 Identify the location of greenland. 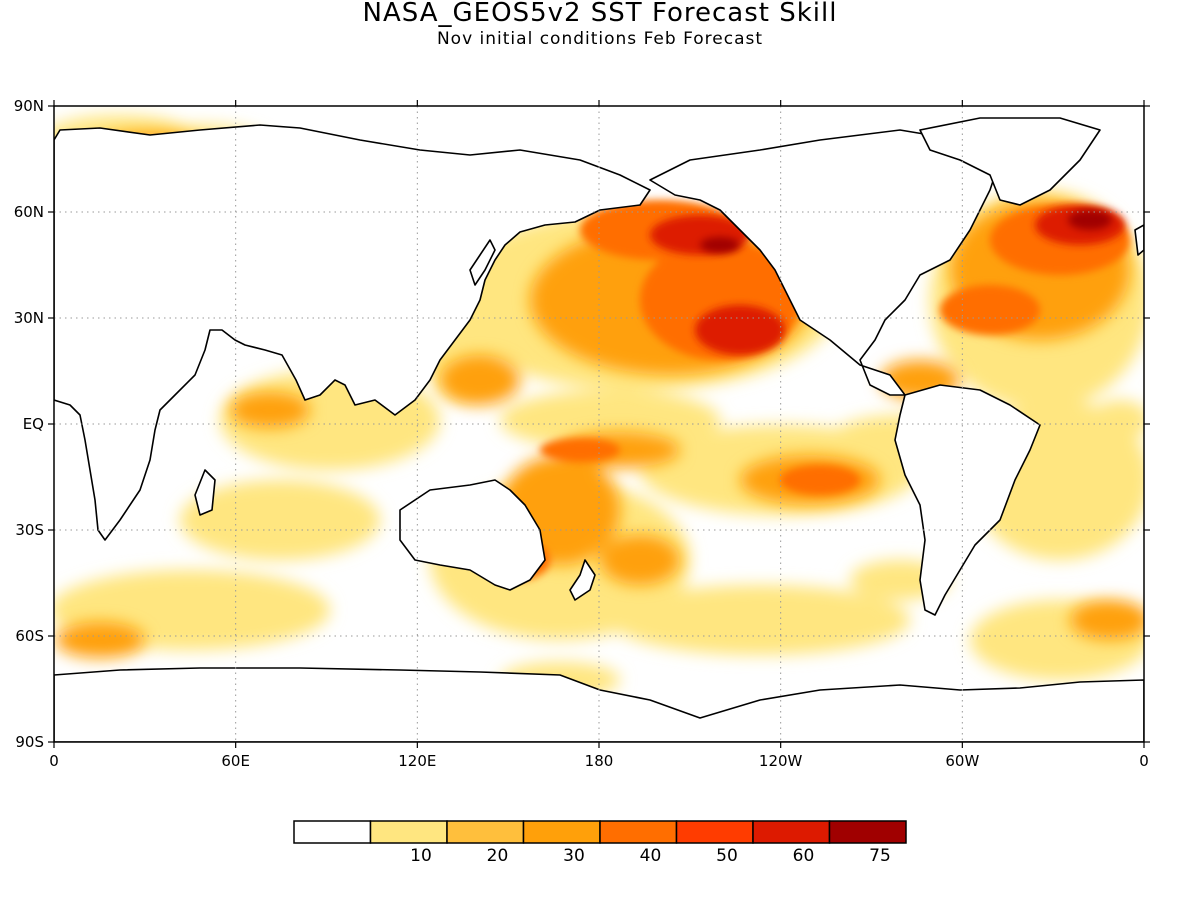
(1010, 161).